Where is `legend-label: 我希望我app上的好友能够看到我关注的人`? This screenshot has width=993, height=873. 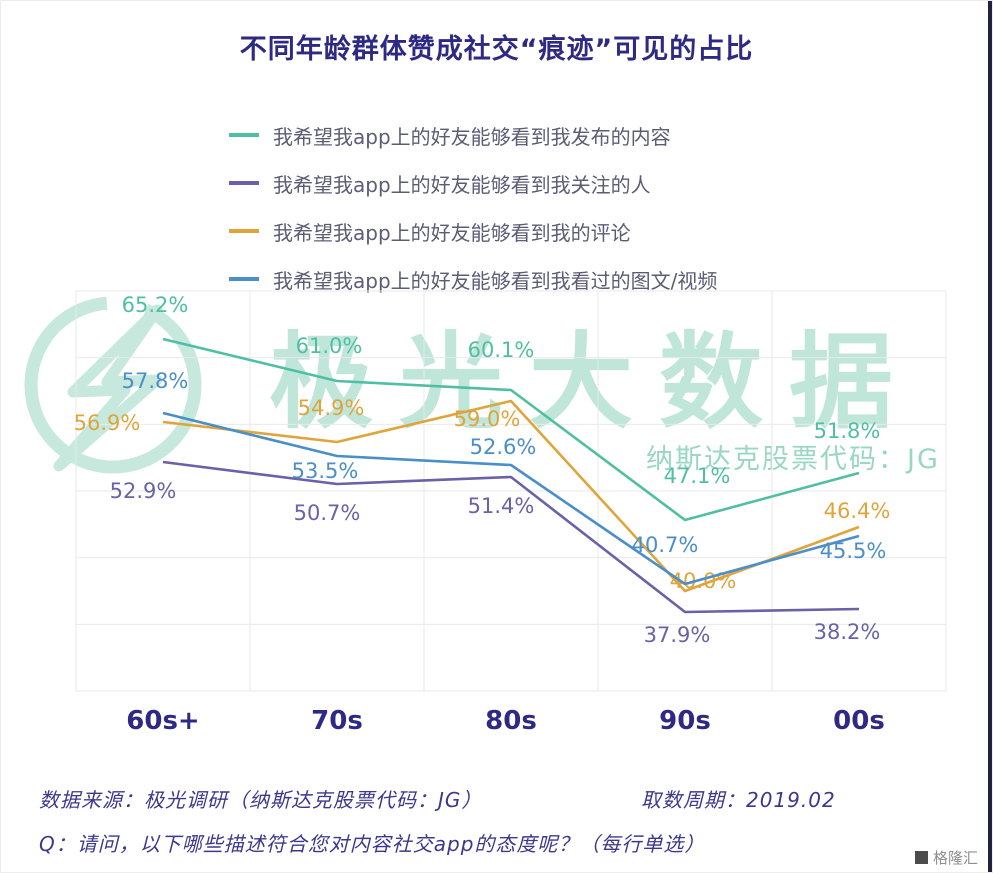 legend-label: 我希望我app上的好友能够看到我关注的人 is located at coordinates (462, 184).